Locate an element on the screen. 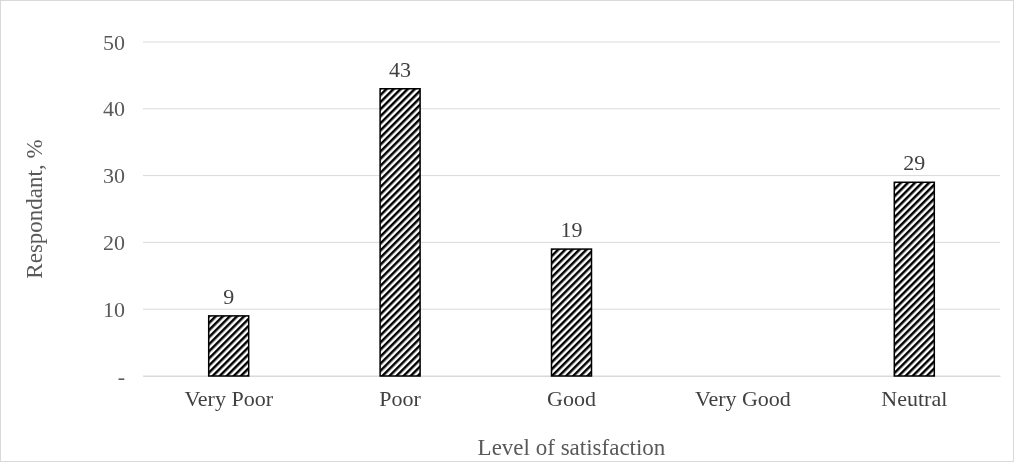  y-tick-label: 20 is located at coordinates (114, 242).